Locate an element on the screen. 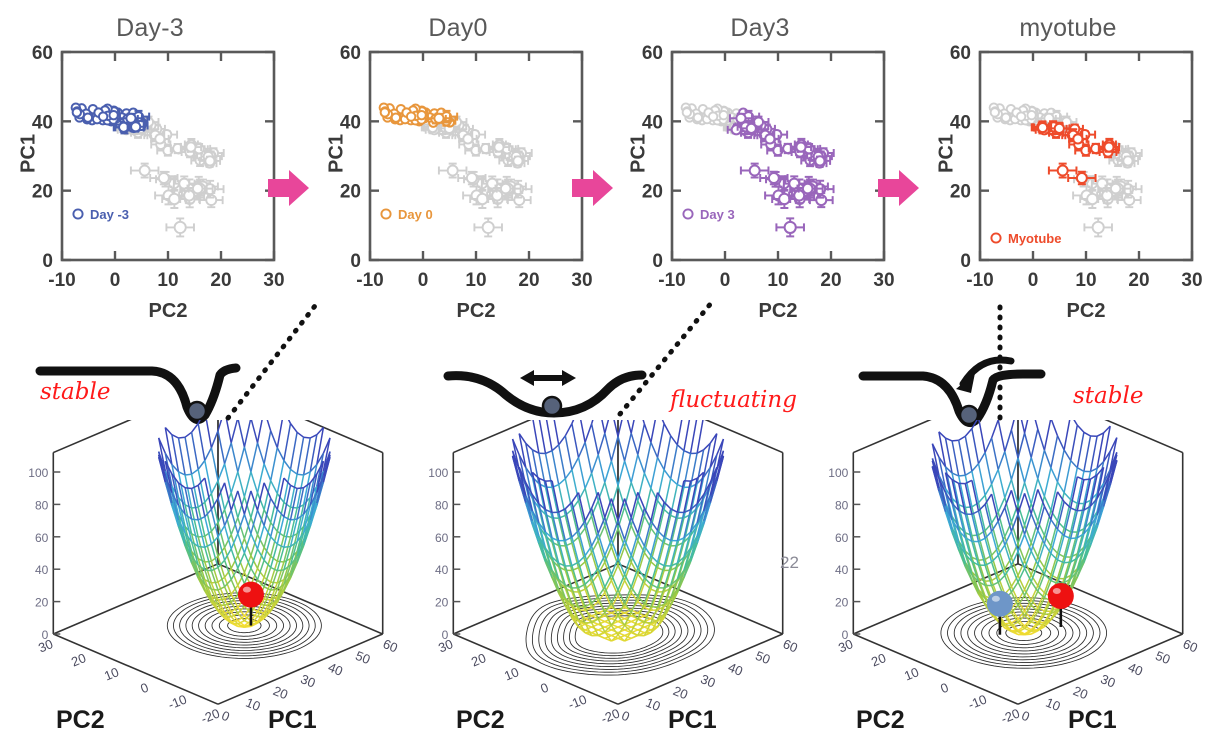 The height and width of the screenshot is (751, 1226). double-arrow-icon is located at coordinates (548, 378).